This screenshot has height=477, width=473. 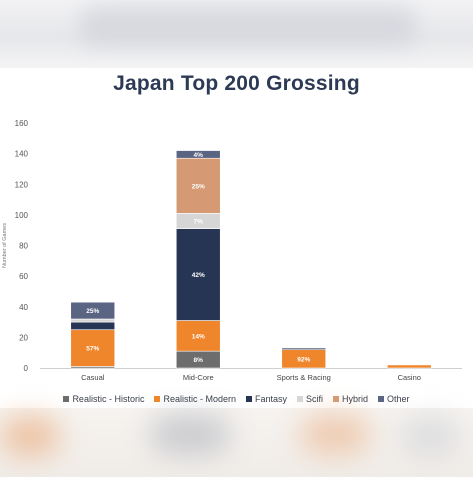 What do you see at coordinates (199, 399) in the screenshot?
I see `legend-label: Realistic - Modern` at bounding box center [199, 399].